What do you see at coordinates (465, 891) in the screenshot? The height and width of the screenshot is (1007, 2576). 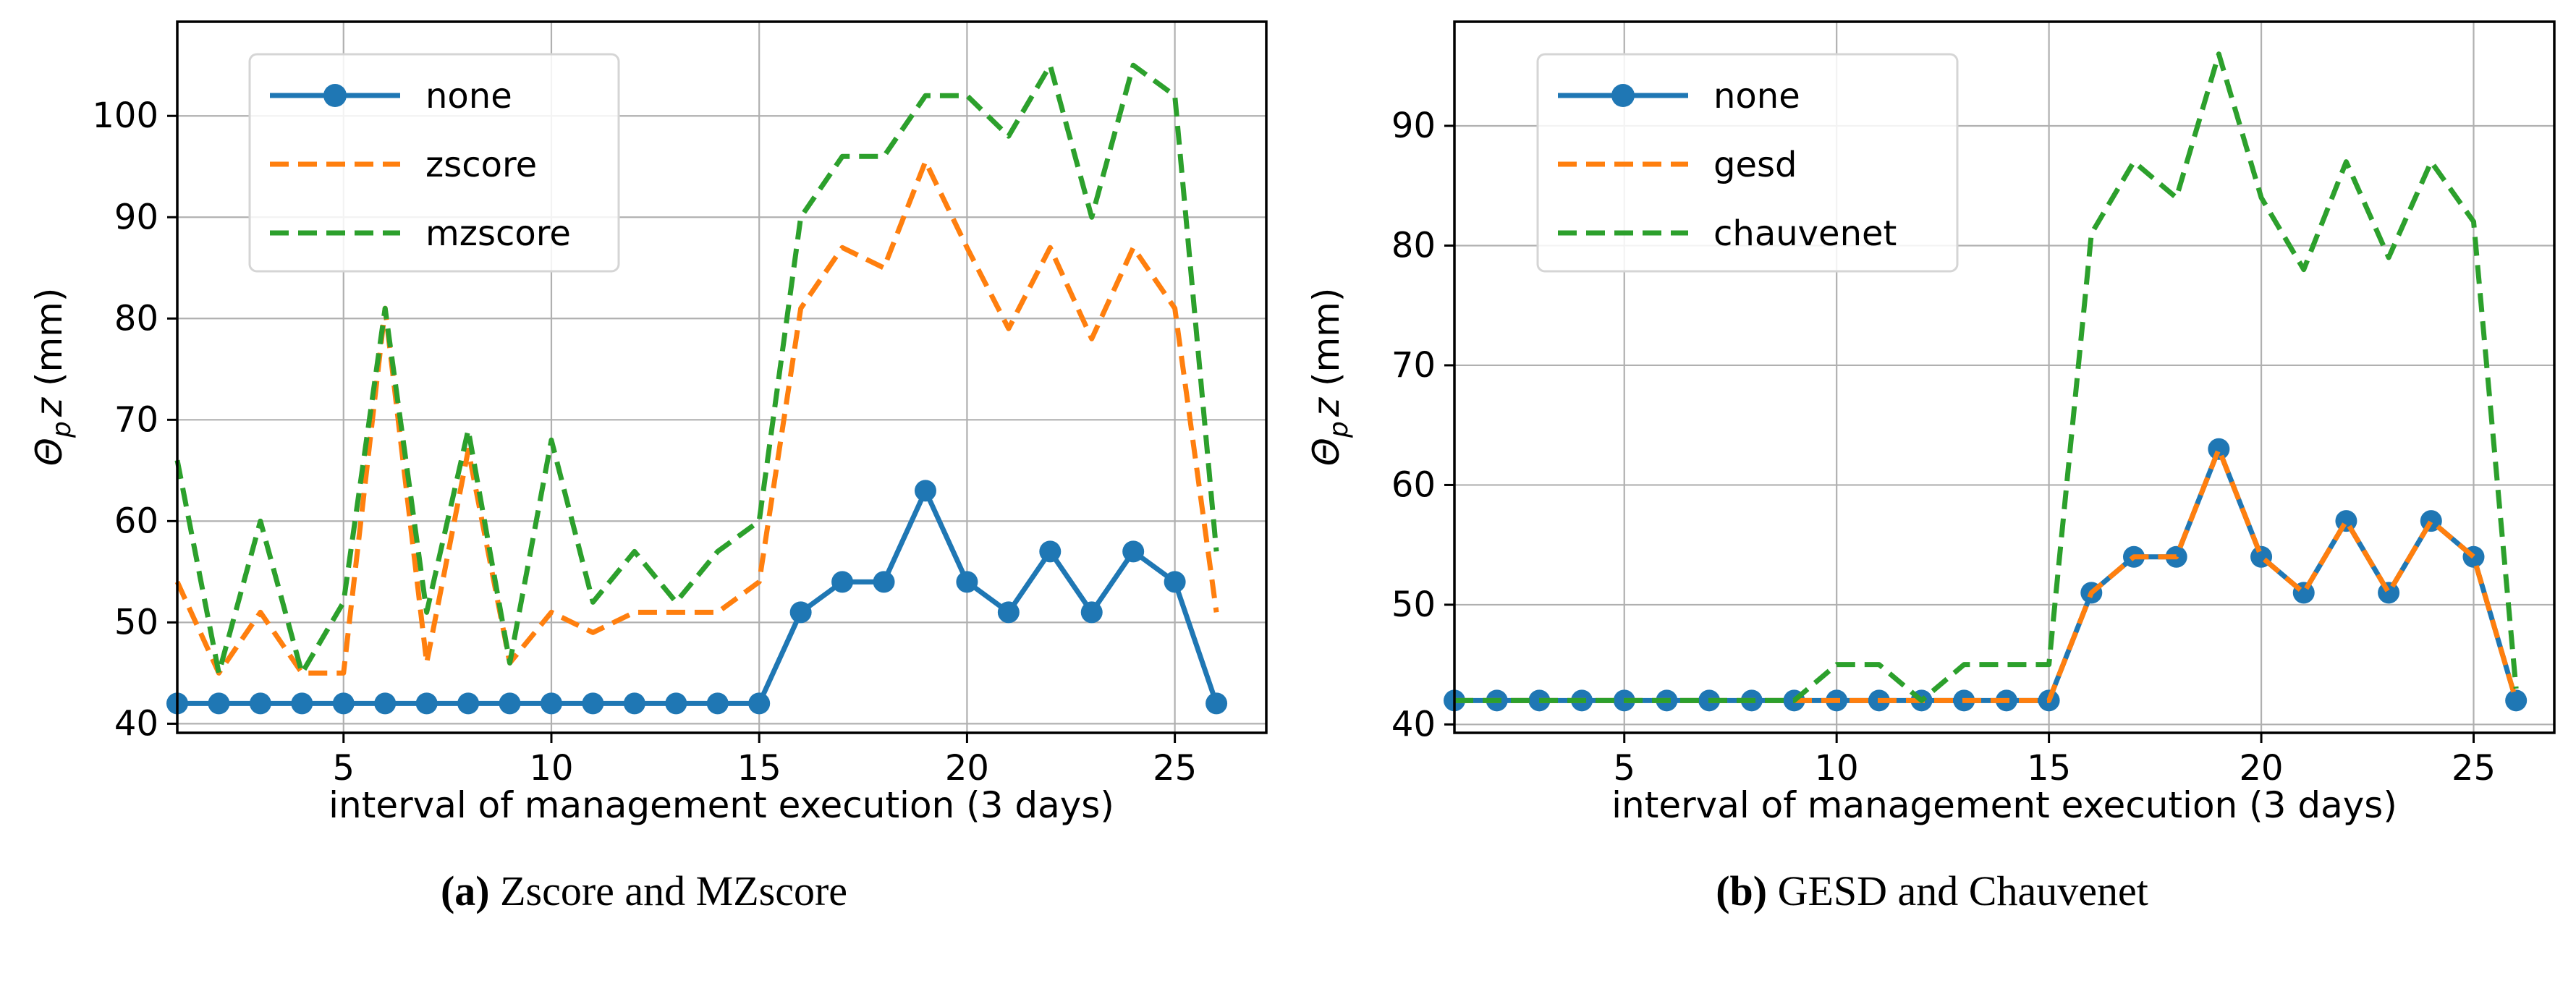 I see `caption-a-letter: (a)` at bounding box center [465, 891].